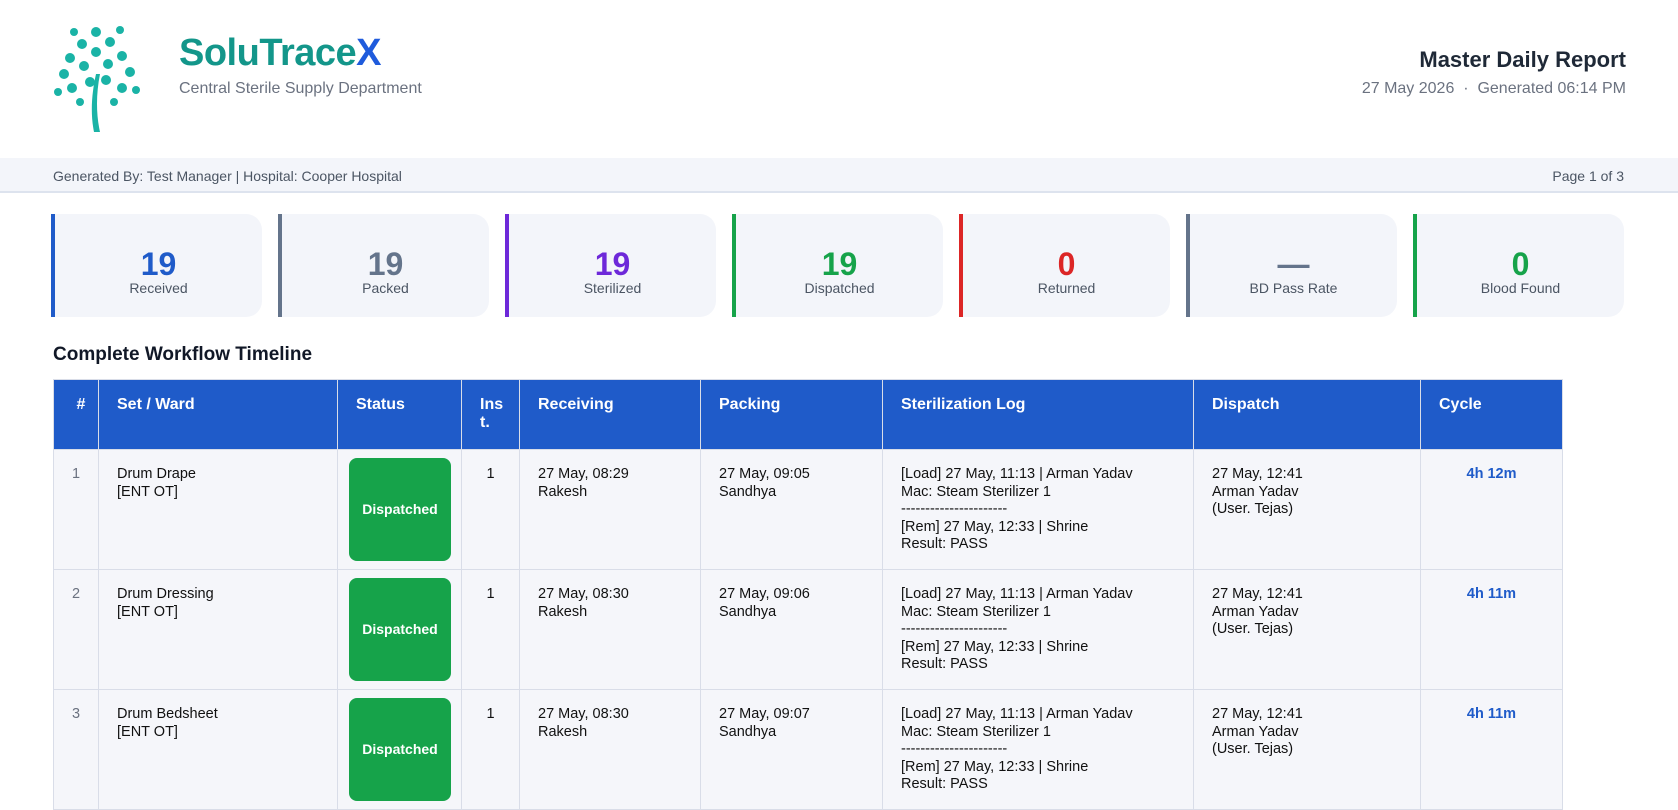 The height and width of the screenshot is (810, 1678). What do you see at coordinates (76, 414) in the screenshot?
I see `column-header: #` at bounding box center [76, 414].